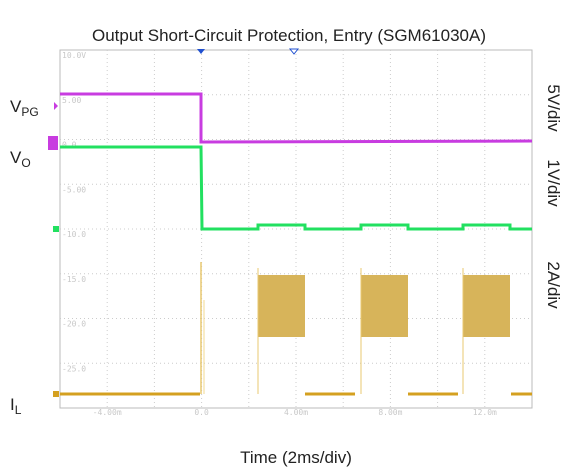  What do you see at coordinates (296, 457) in the screenshot?
I see `x-label: Time (2ms/div)` at bounding box center [296, 457].